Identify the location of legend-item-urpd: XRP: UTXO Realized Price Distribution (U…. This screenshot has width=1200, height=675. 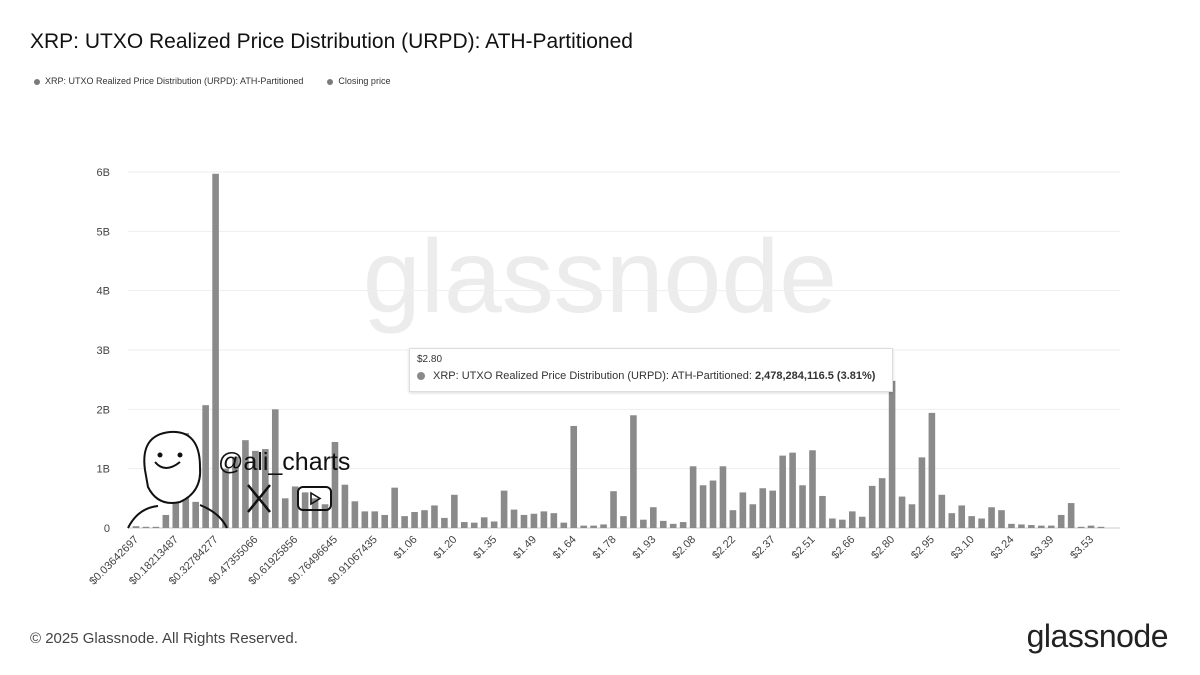
(168, 81).